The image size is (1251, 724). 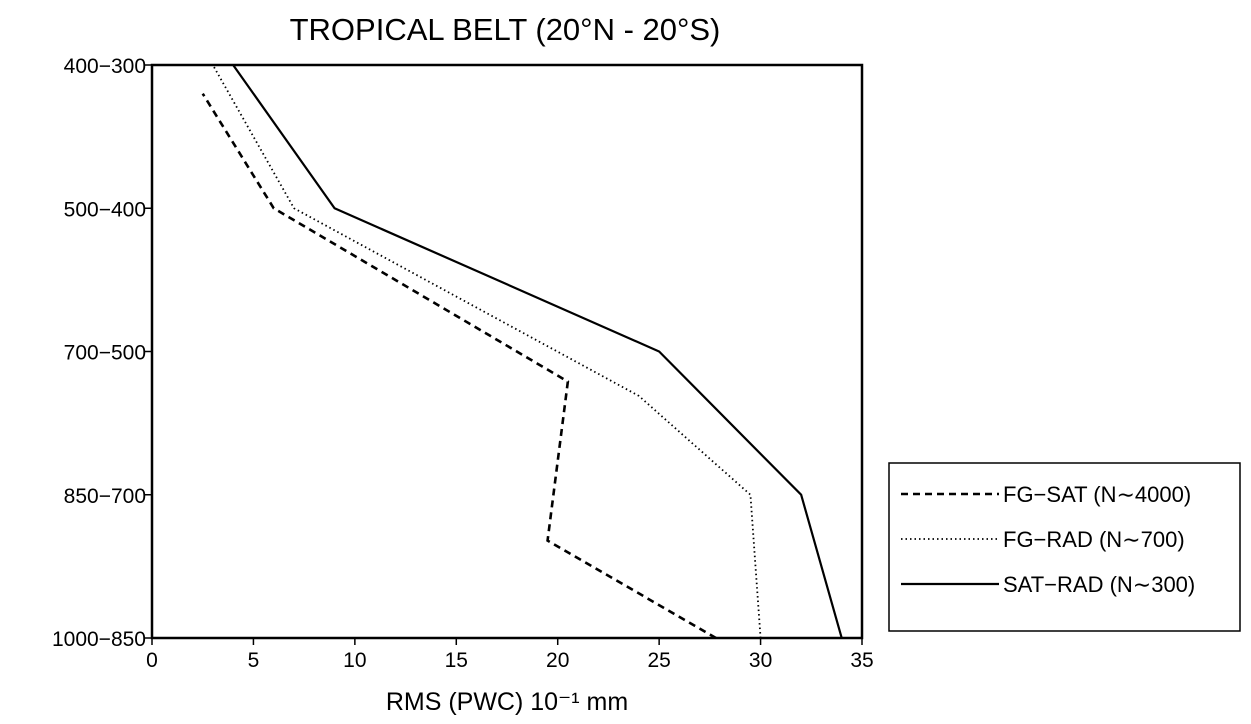 What do you see at coordinates (507, 702) in the screenshot?
I see `x-axis-label: RMS (PWC) 10⁻¹ mm` at bounding box center [507, 702].